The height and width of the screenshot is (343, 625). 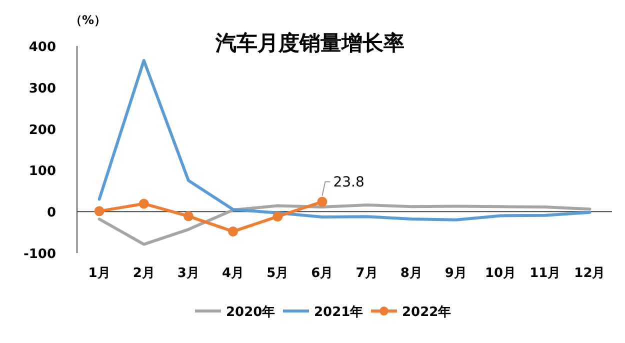 What do you see at coordinates (99, 273) in the screenshot?
I see `x-tick-label: 1月` at bounding box center [99, 273].